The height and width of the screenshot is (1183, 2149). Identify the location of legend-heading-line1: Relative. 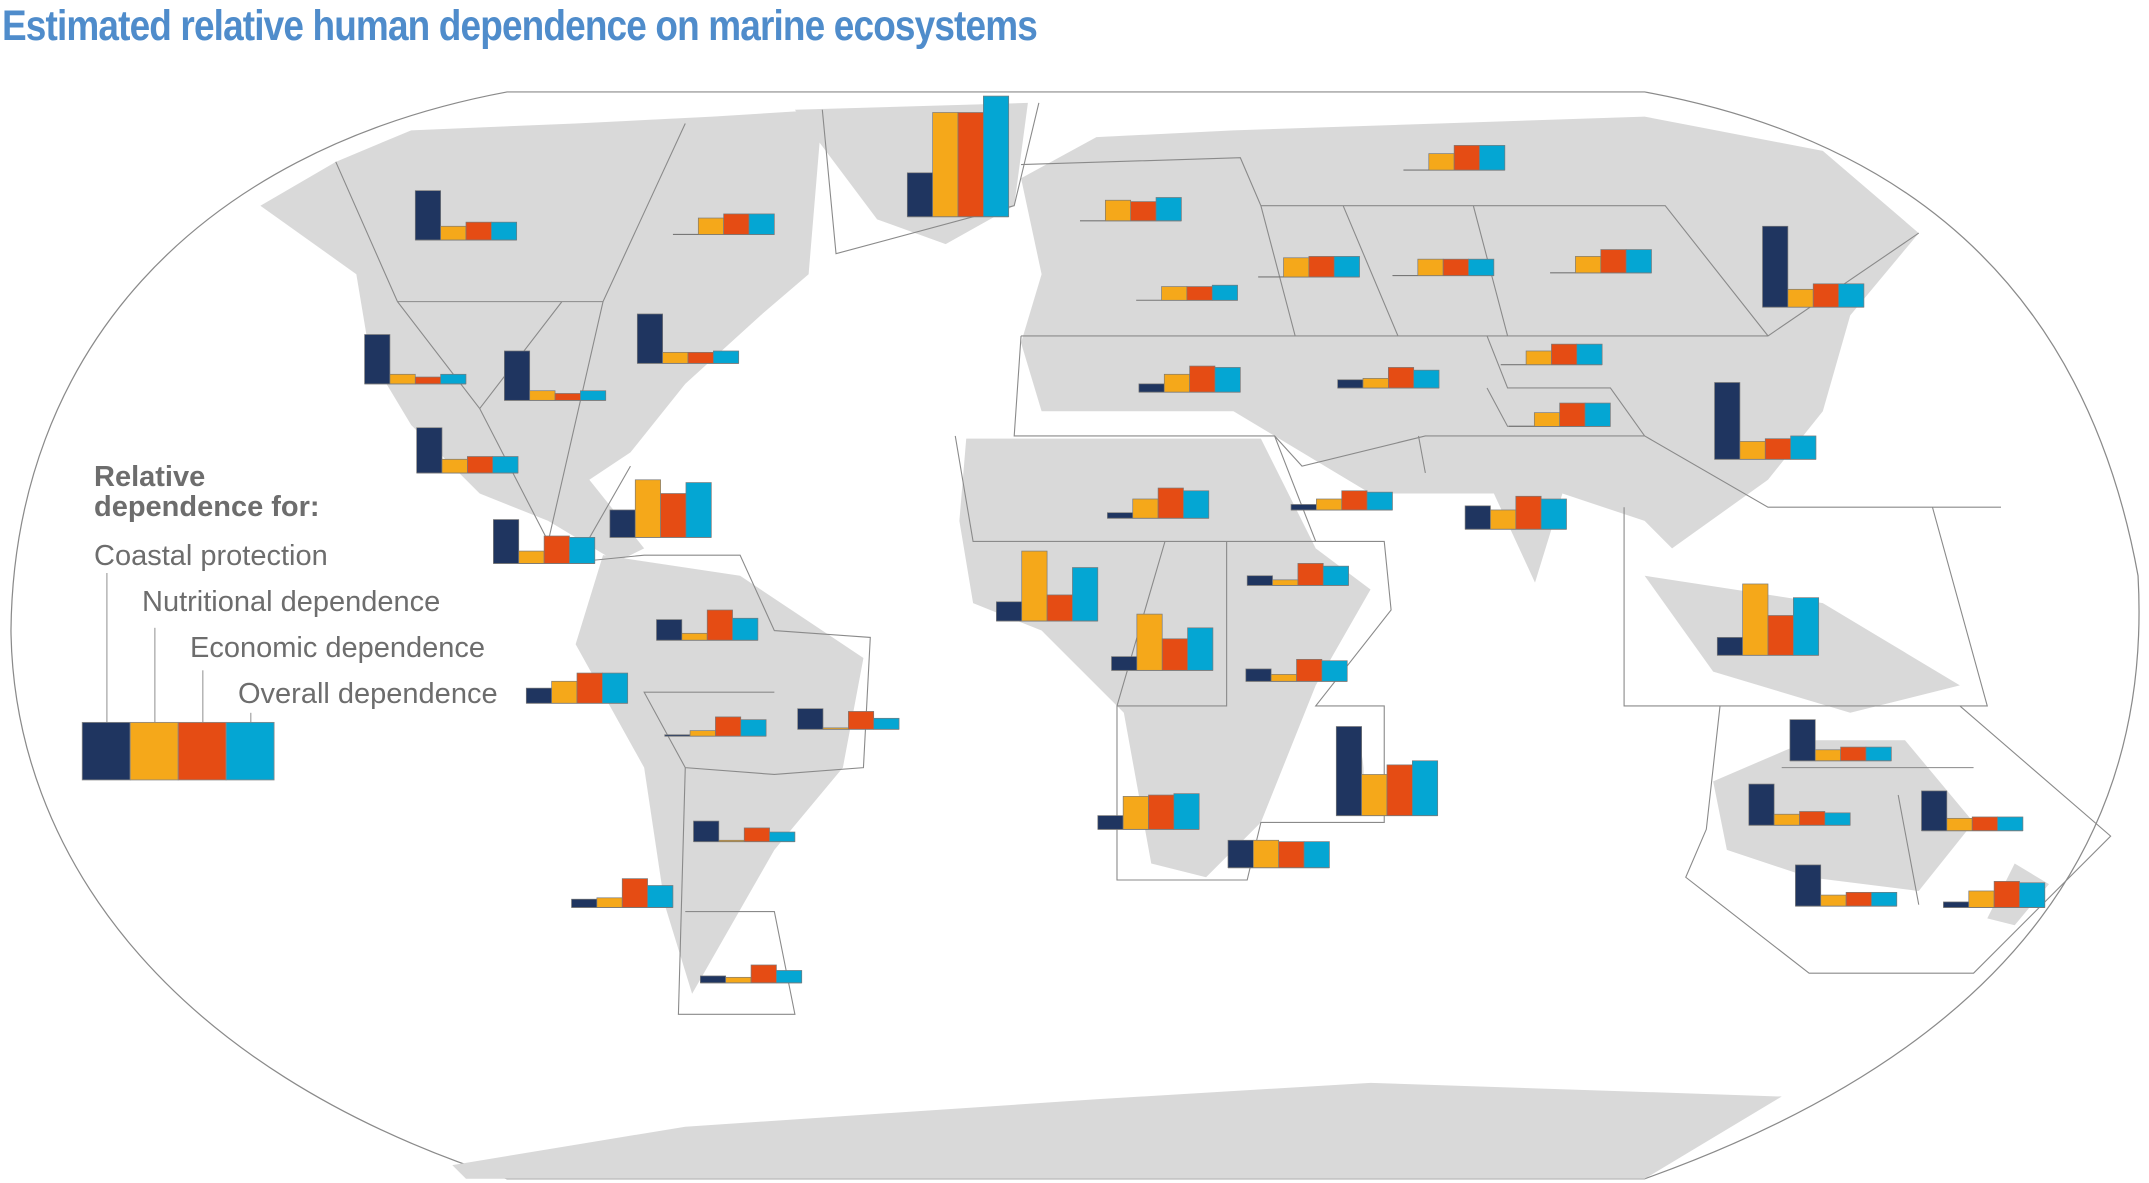
(150, 477).